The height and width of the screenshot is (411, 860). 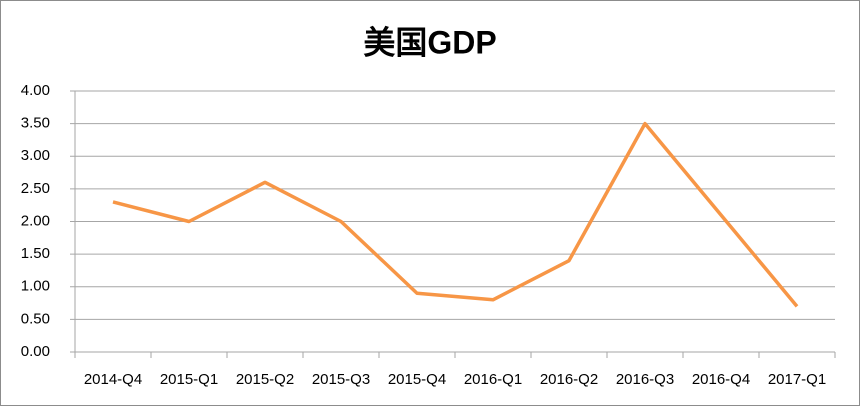 What do you see at coordinates (493, 379) in the screenshot?
I see `x-tick-label: 2016-Q1` at bounding box center [493, 379].